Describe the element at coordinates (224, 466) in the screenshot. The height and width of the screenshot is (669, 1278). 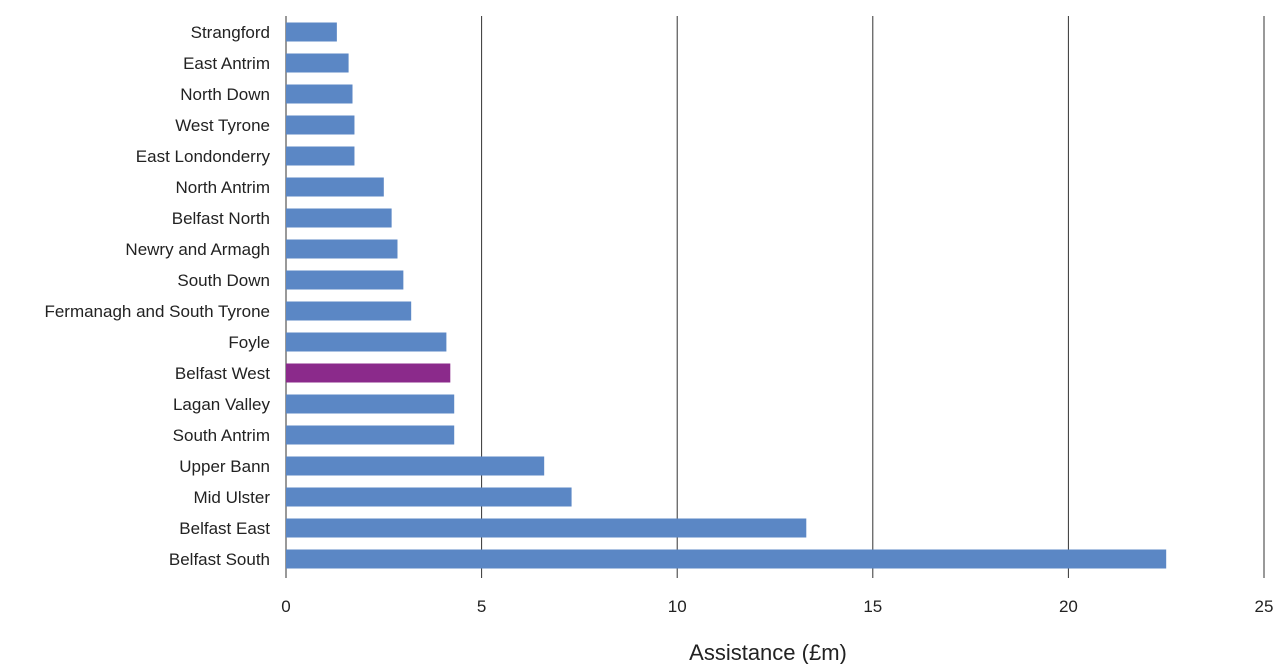
I see `category-label: Upper Bann` at that location.